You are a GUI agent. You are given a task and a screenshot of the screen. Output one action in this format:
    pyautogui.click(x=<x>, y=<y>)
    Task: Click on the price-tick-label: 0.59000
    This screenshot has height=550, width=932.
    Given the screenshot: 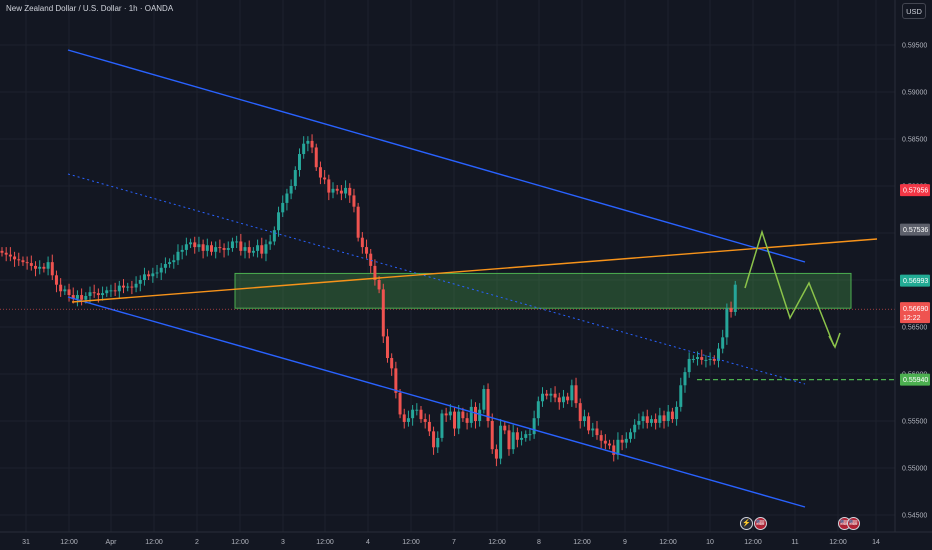 What is the action you would take?
    pyautogui.click(x=914, y=93)
    